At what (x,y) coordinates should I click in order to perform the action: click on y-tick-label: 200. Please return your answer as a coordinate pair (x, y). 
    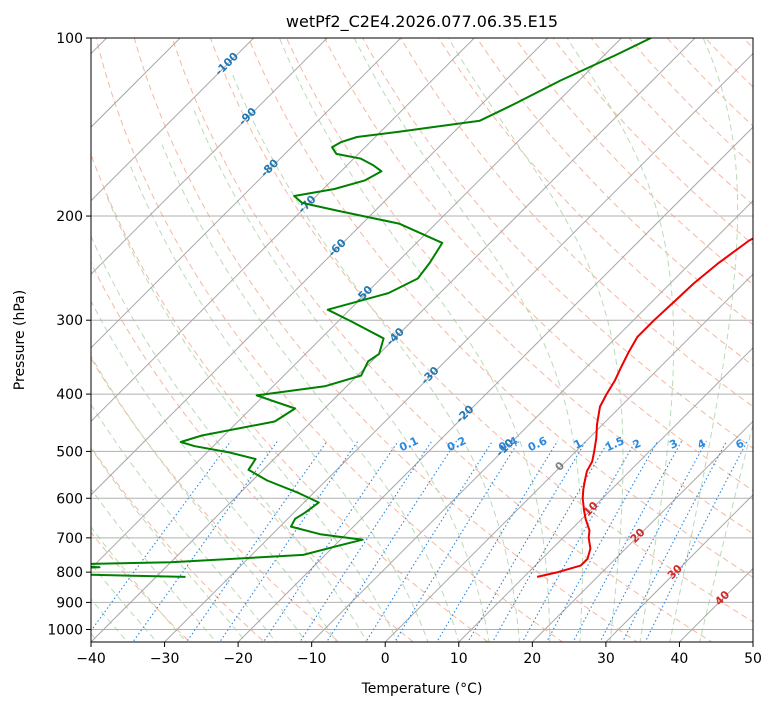
    Looking at the image, I should click on (69, 217).